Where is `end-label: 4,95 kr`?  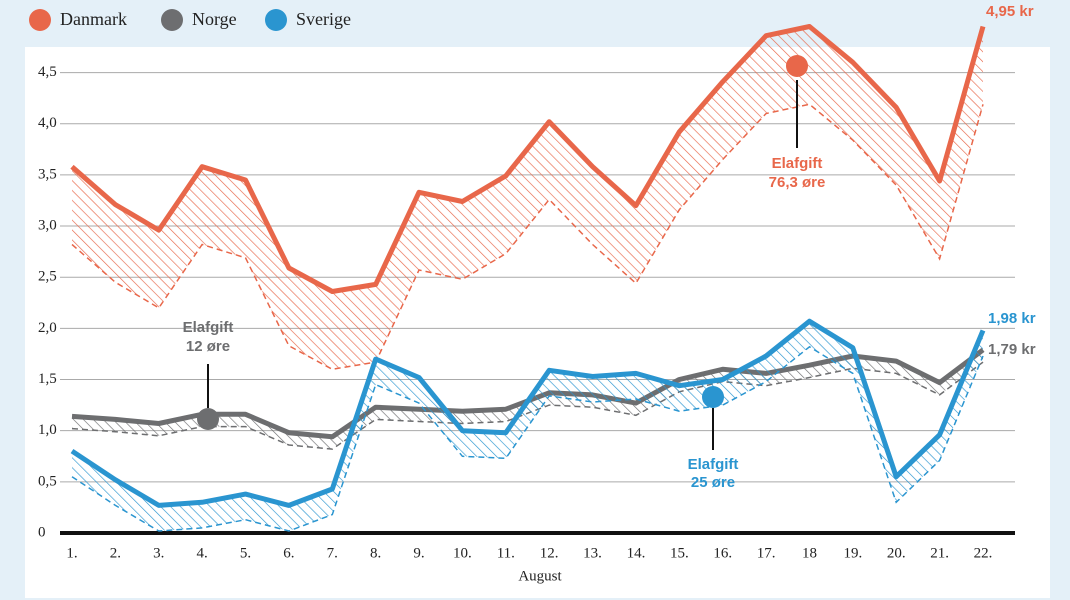 end-label: 4,95 kr is located at coordinates (1010, 11).